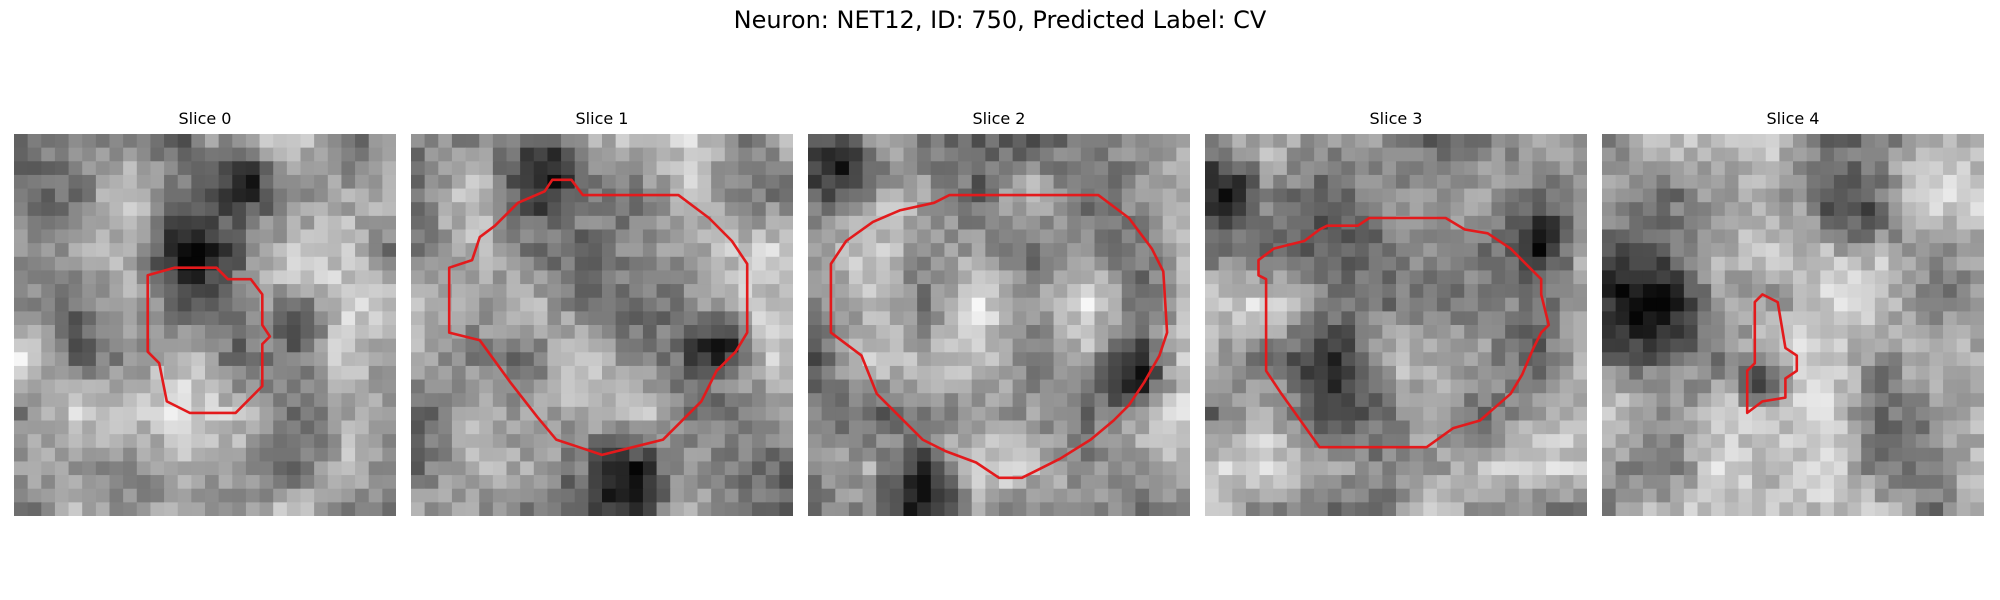  What do you see at coordinates (999, 118) in the screenshot?
I see `slice-title-2: Slice 2` at bounding box center [999, 118].